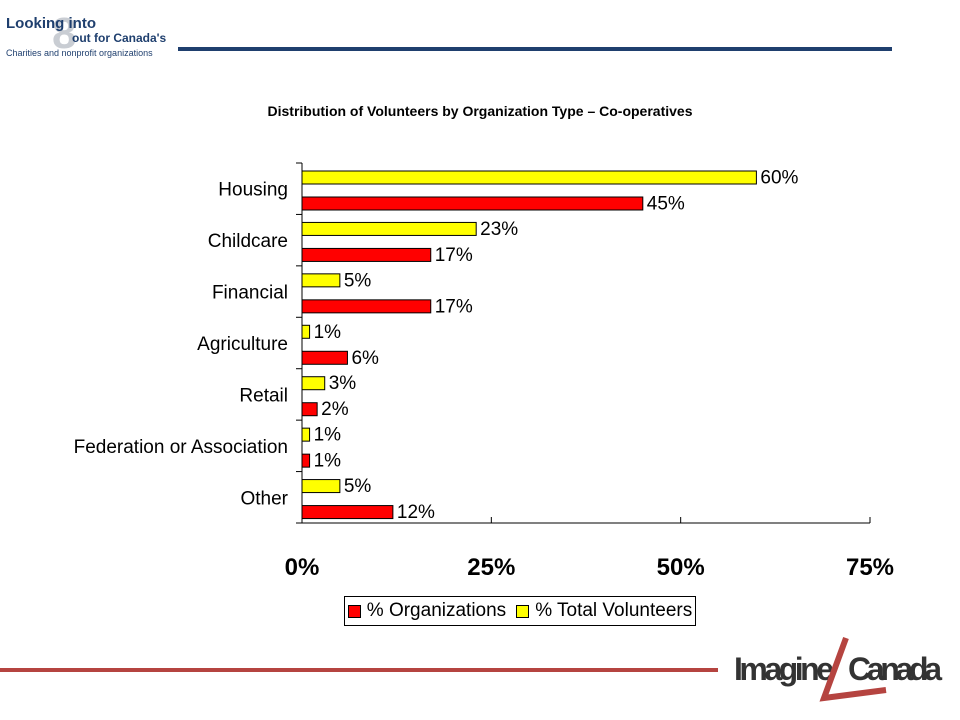 The width and height of the screenshot is (960, 720). What do you see at coordinates (313, 383) in the screenshot?
I see `bar-volunteers-retail` at bounding box center [313, 383].